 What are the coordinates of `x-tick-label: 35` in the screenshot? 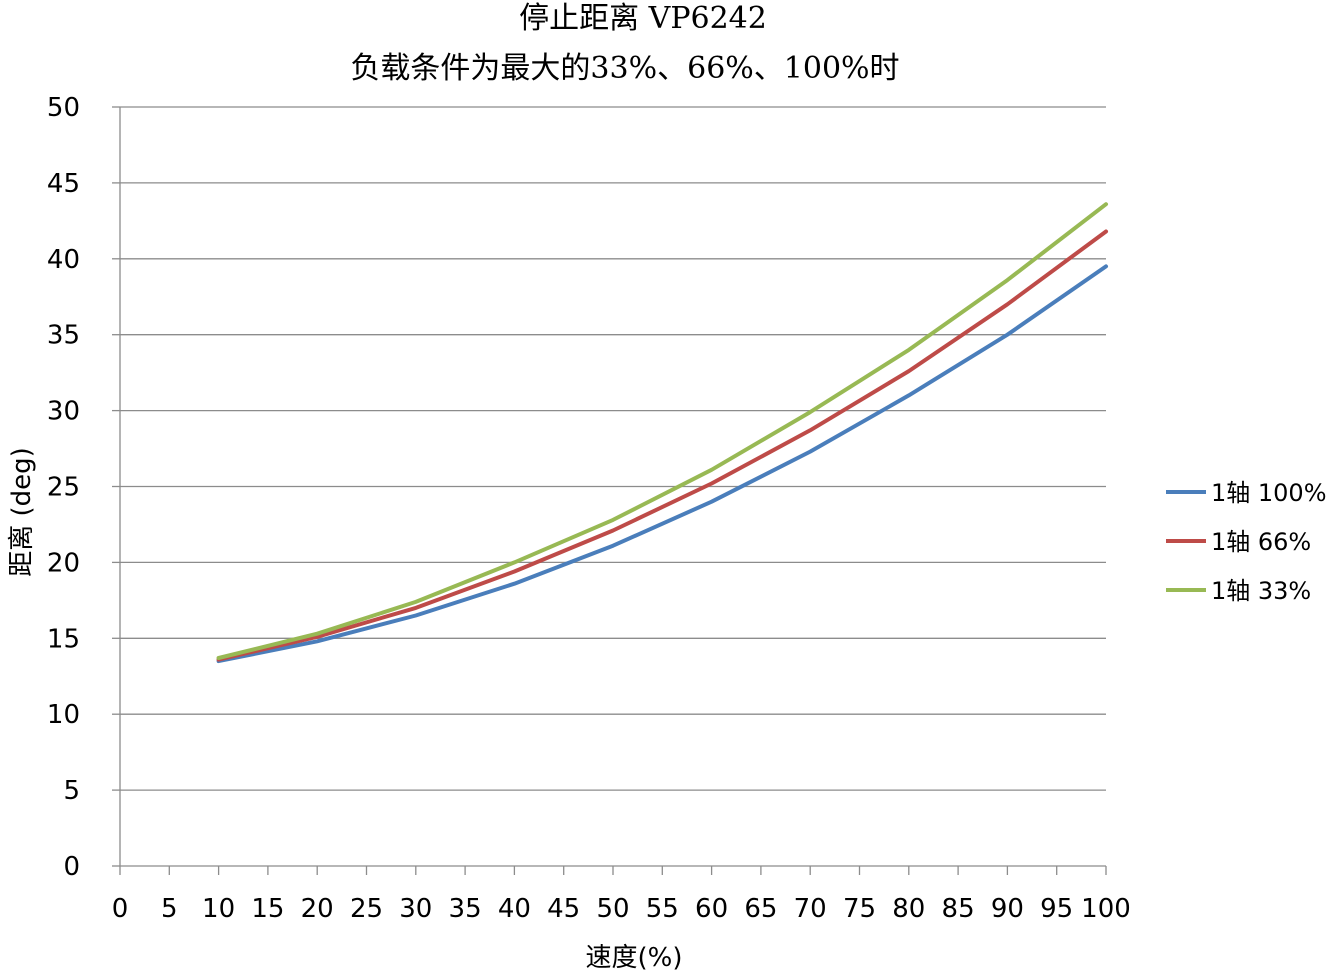 It's located at (465, 909).